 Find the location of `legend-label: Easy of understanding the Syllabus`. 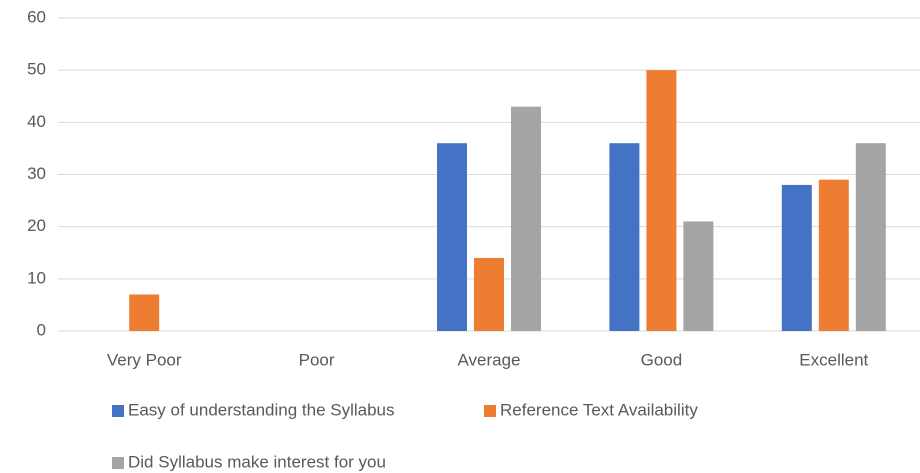

legend-label: Easy of understanding the Syllabus is located at coordinates (261, 409).